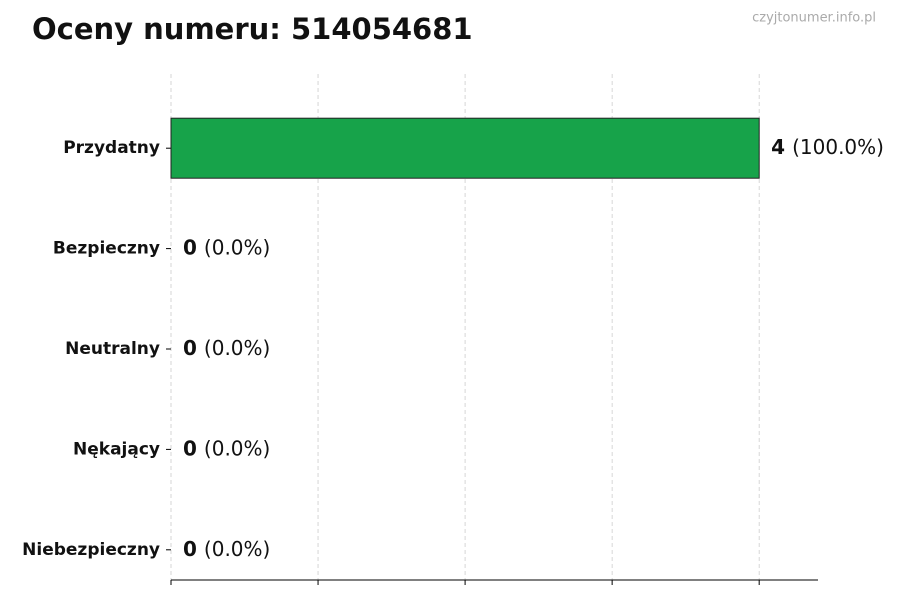 This screenshot has height=600, width=900. What do you see at coordinates (106, 249) in the screenshot?
I see `y-tick-label: Bezpieczny` at bounding box center [106, 249].